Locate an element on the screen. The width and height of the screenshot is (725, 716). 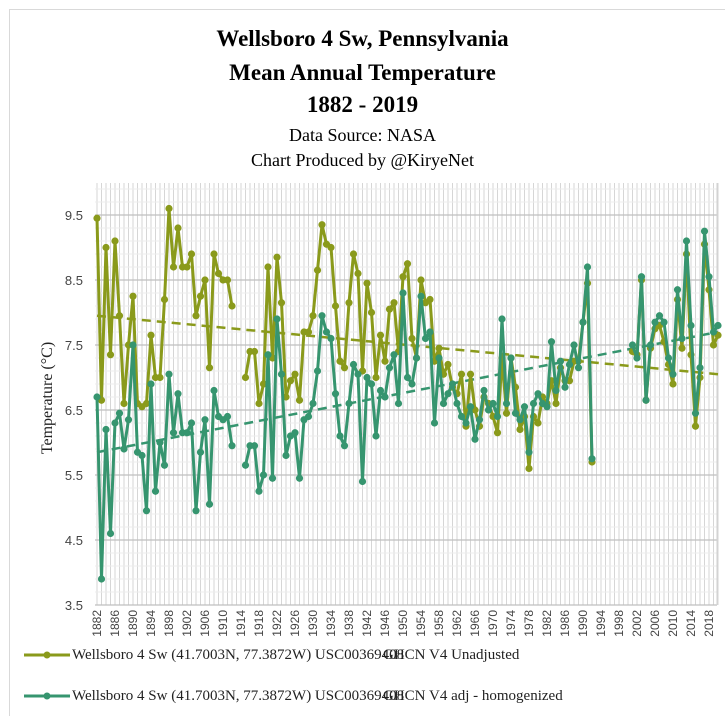
x-tick-label: 1882 is located at coordinates (97, 623).